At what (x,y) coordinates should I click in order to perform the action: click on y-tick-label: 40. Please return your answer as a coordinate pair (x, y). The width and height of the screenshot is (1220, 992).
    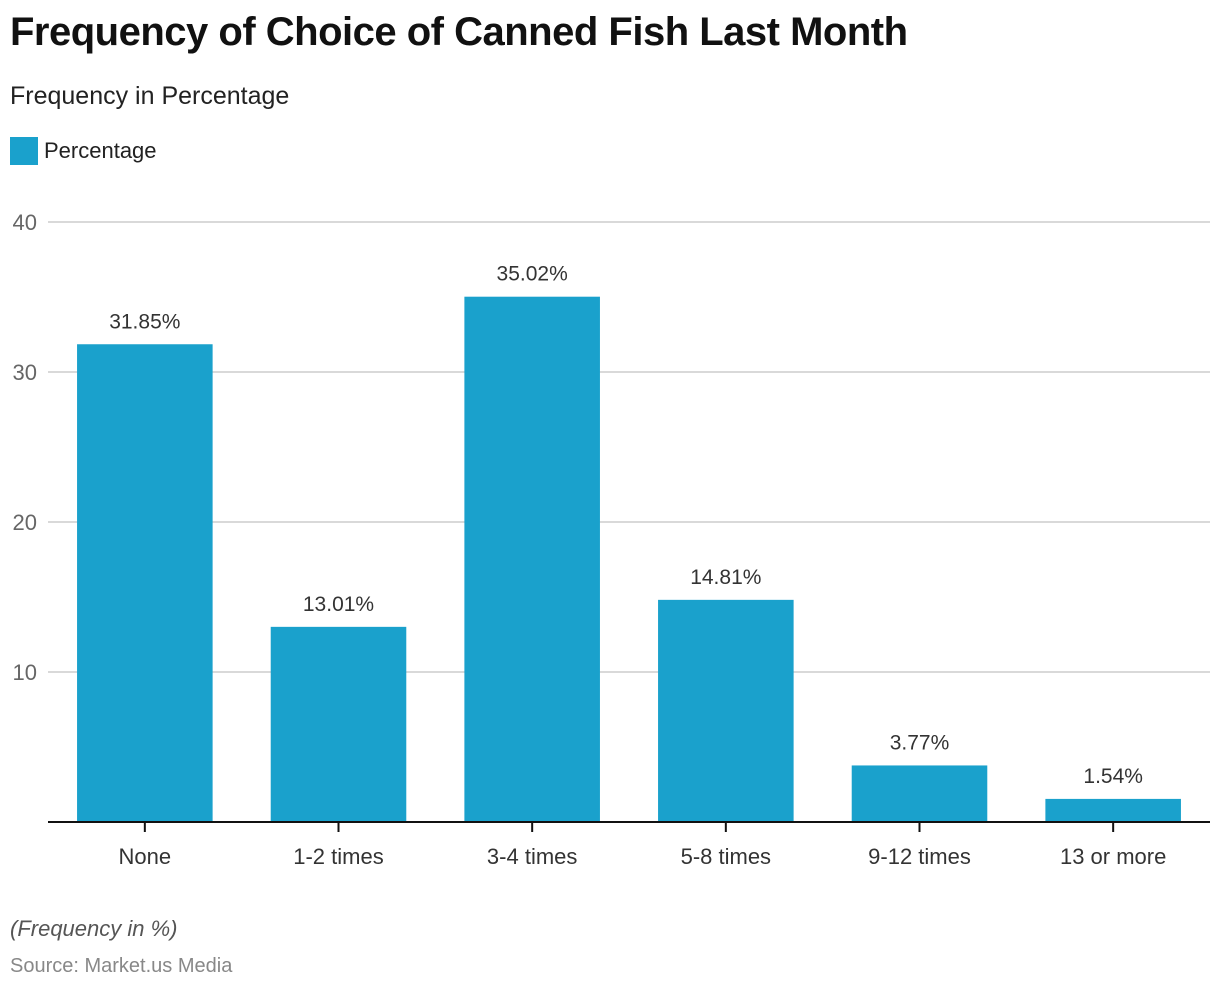
    Looking at the image, I should click on (25, 222).